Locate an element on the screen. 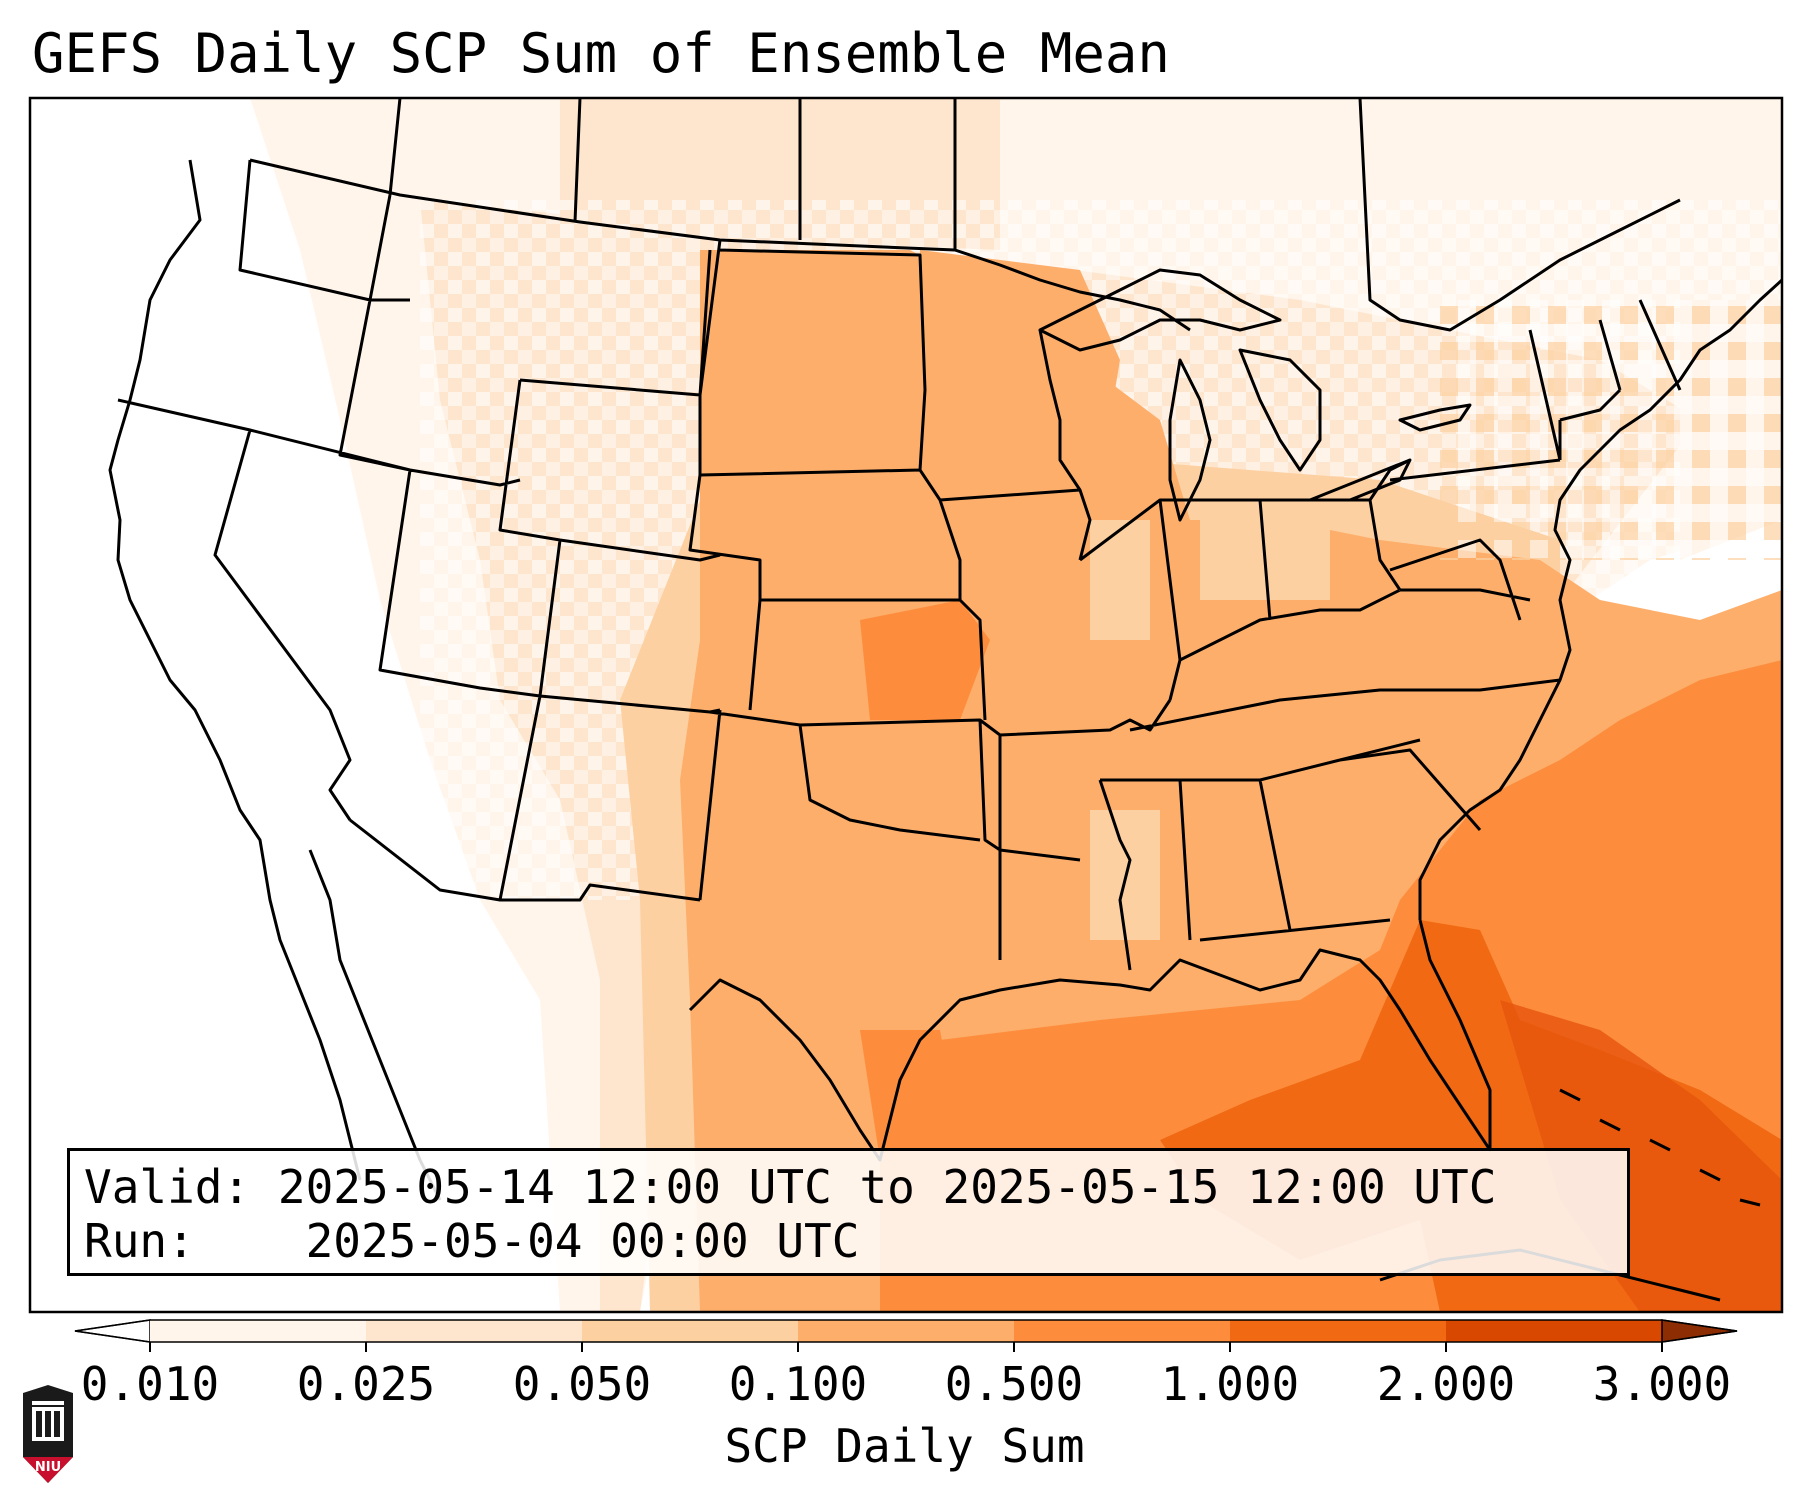 The width and height of the screenshot is (1803, 1500). niu-logo-text: NIU is located at coordinates (48, 1467).